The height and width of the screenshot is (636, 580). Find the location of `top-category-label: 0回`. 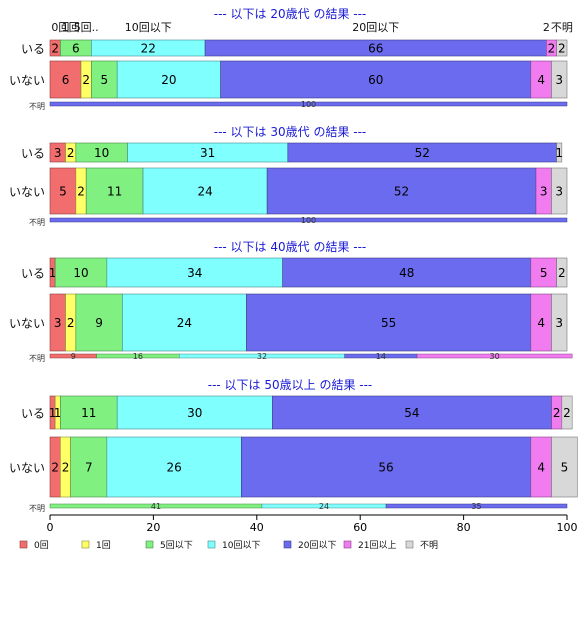

top-category-label: 0回 is located at coordinates (60, 27).